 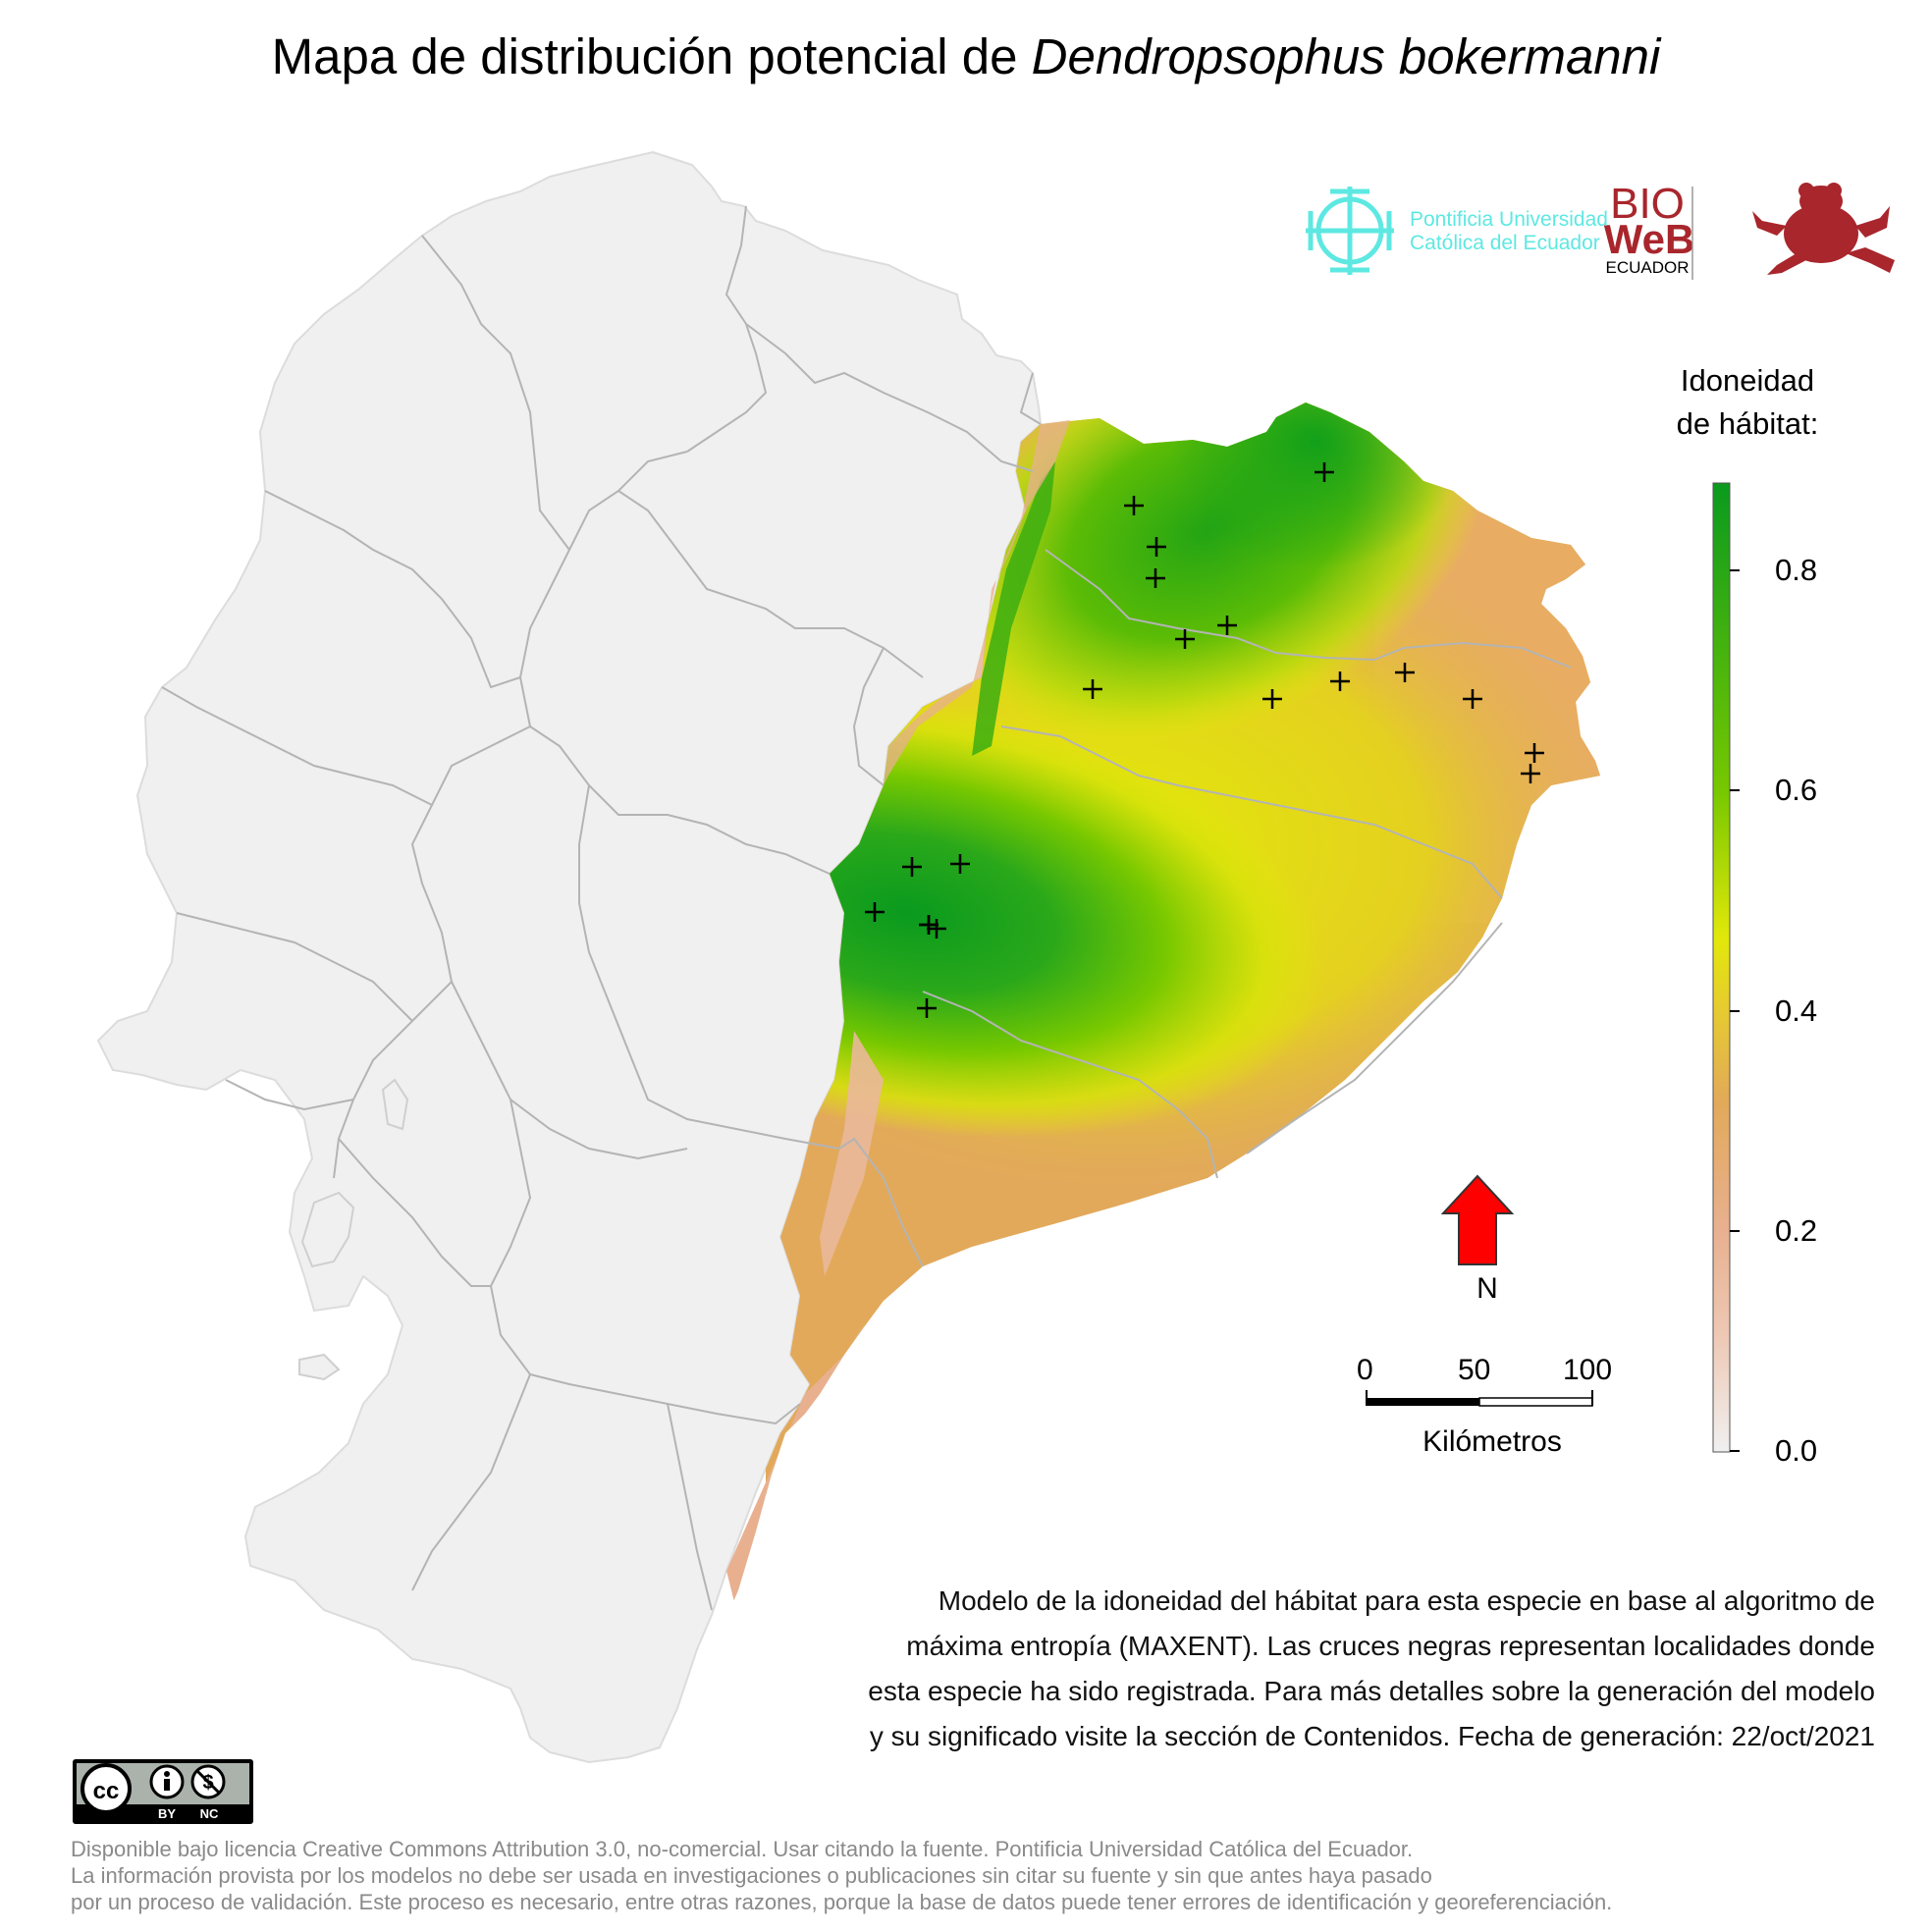 I want to click on svg-text: cc, so click(x=106, y=1791).